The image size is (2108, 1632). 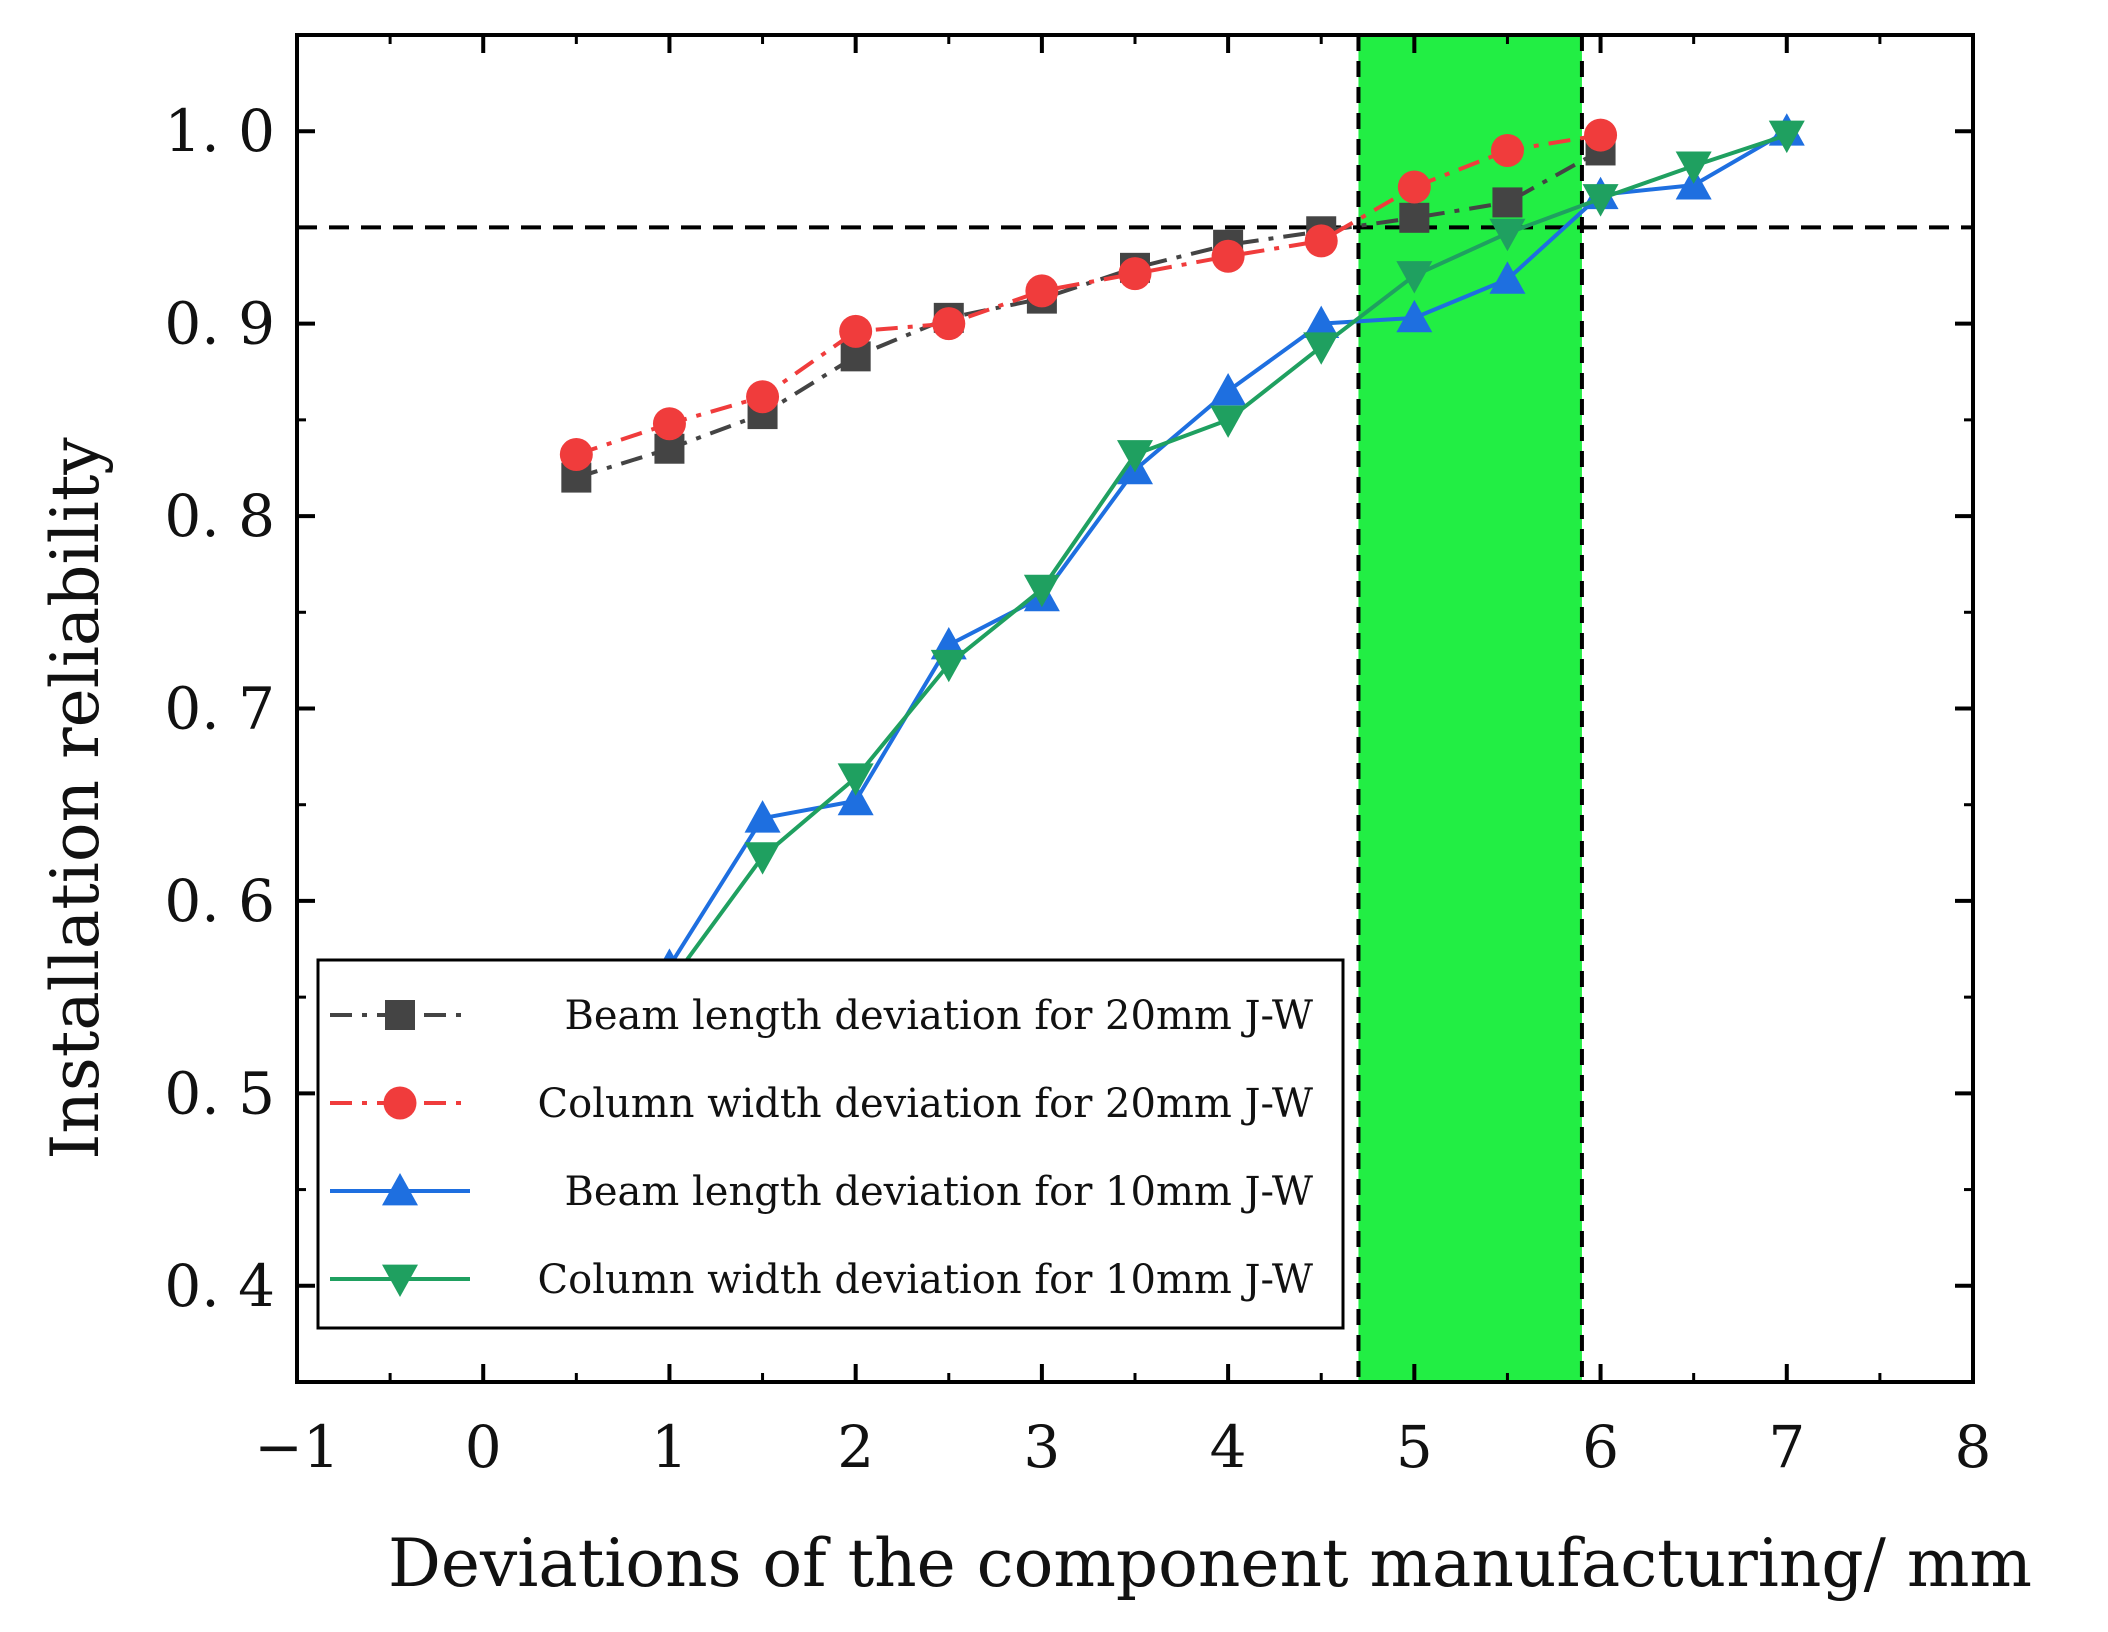 What do you see at coordinates (1041, 1447) in the screenshot?
I see `x-tick-label: 3` at bounding box center [1041, 1447].